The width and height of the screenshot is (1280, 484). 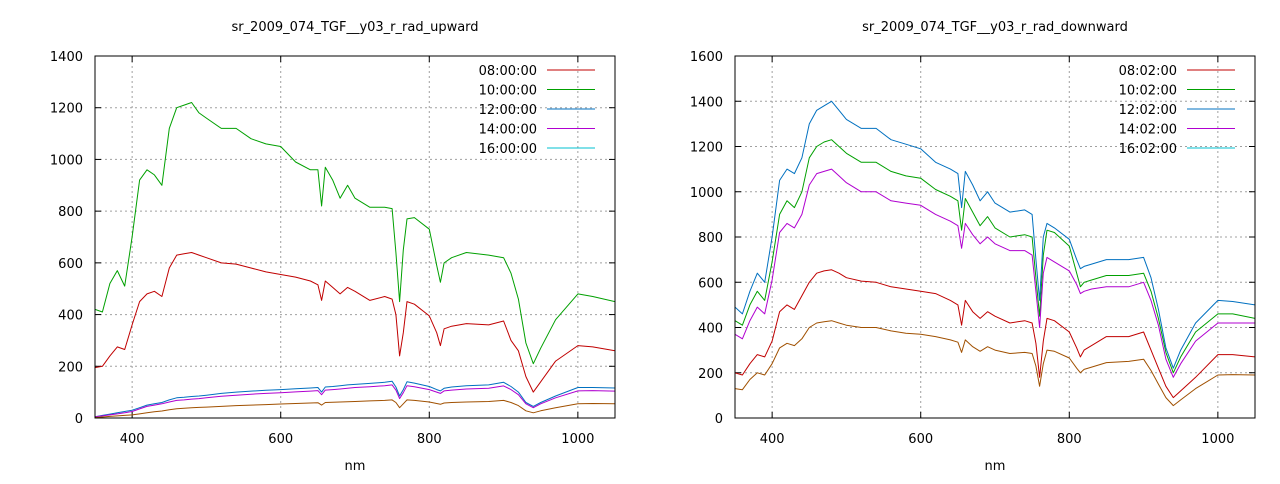 What do you see at coordinates (706, 57) in the screenshot?
I see `y-tick-label: 1600` at bounding box center [706, 57].